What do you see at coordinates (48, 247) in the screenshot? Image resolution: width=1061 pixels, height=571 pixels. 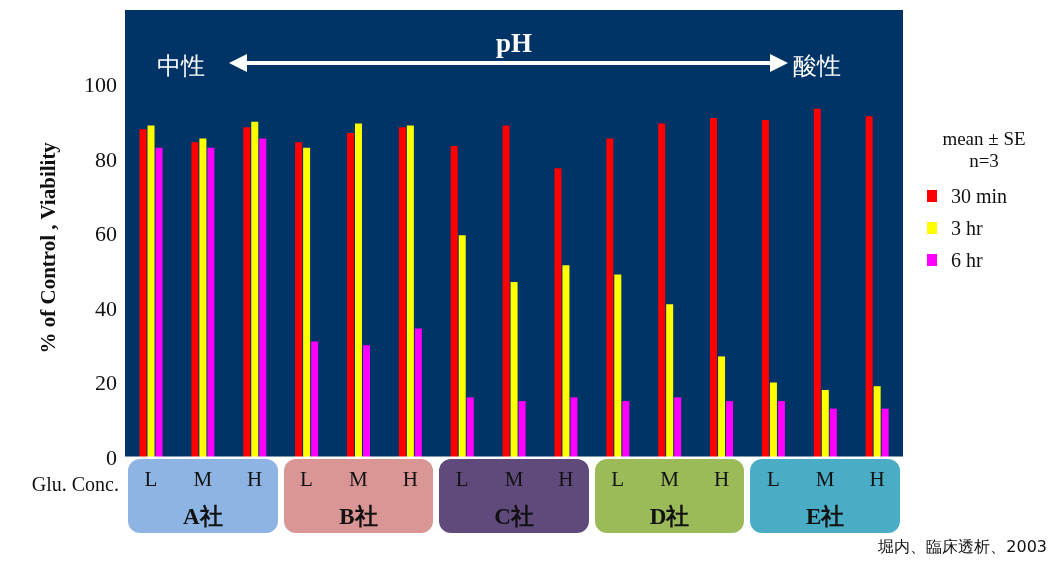 I see `y-axis-title: % of Control , Viability` at bounding box center [48, 247].